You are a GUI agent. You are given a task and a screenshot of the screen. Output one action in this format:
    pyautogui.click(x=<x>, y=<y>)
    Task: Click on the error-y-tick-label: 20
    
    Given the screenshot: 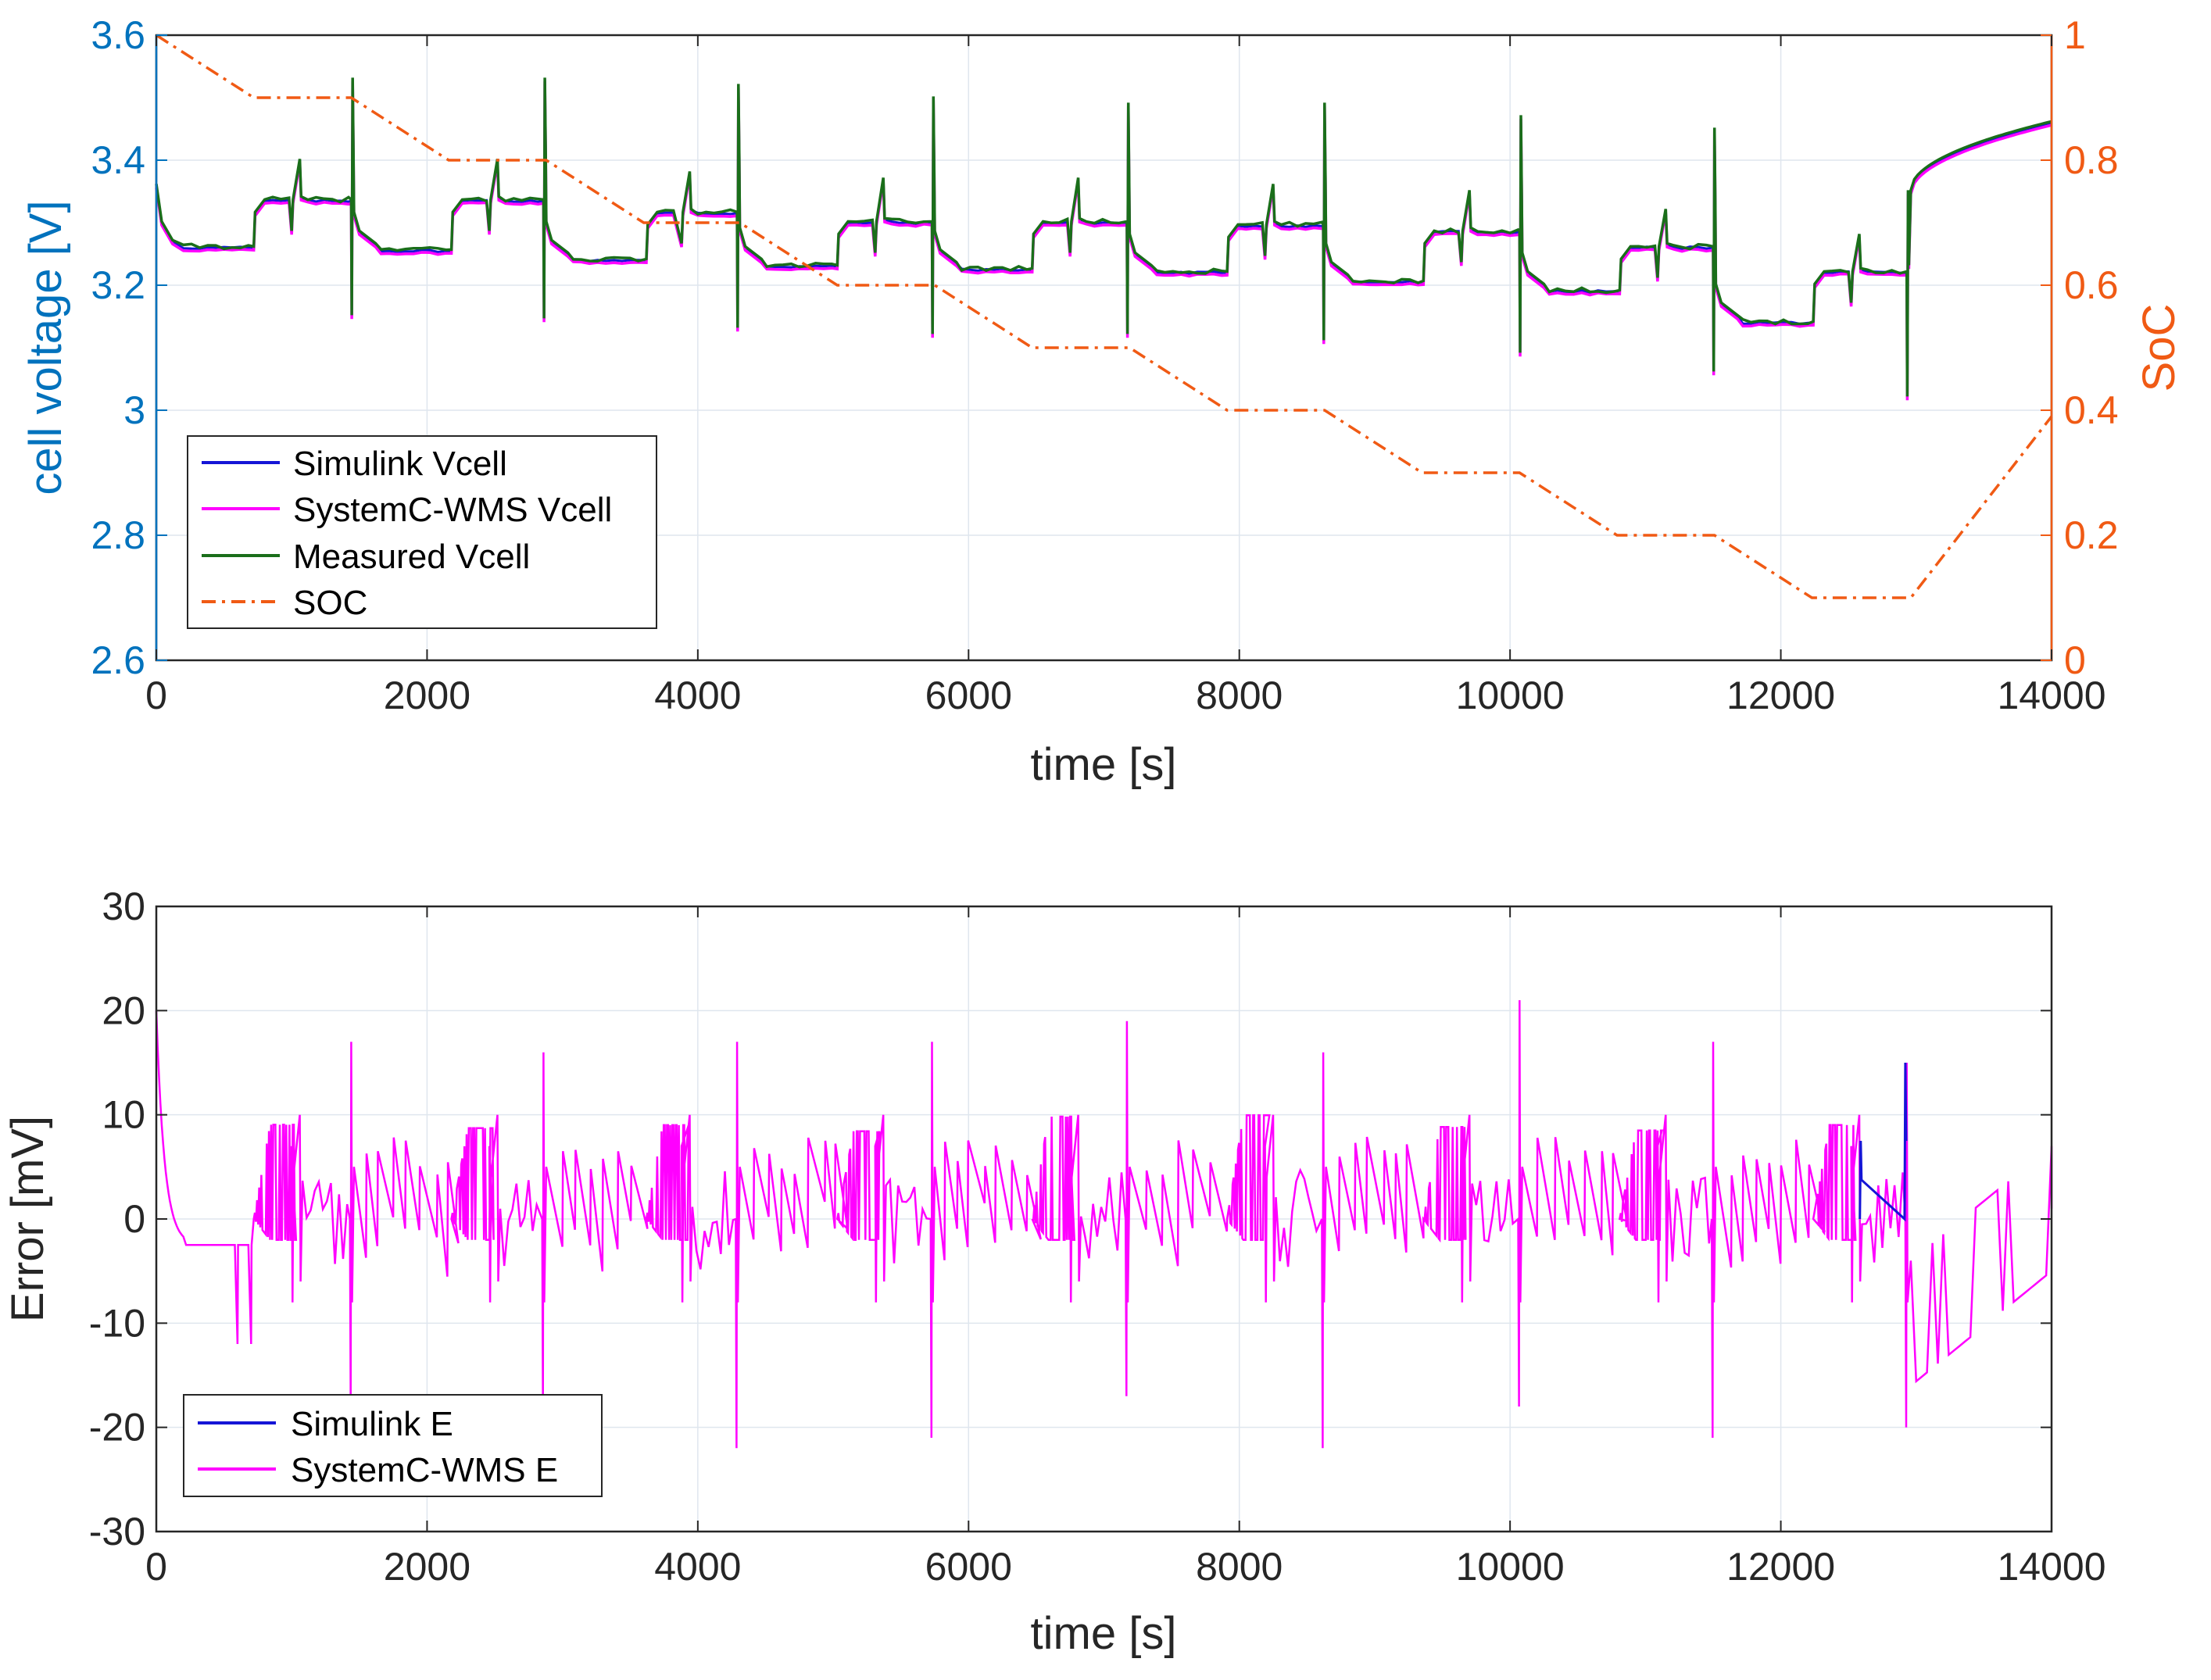 What is the action you would take?
    pyautogui.click(x=123, y=1010)
    